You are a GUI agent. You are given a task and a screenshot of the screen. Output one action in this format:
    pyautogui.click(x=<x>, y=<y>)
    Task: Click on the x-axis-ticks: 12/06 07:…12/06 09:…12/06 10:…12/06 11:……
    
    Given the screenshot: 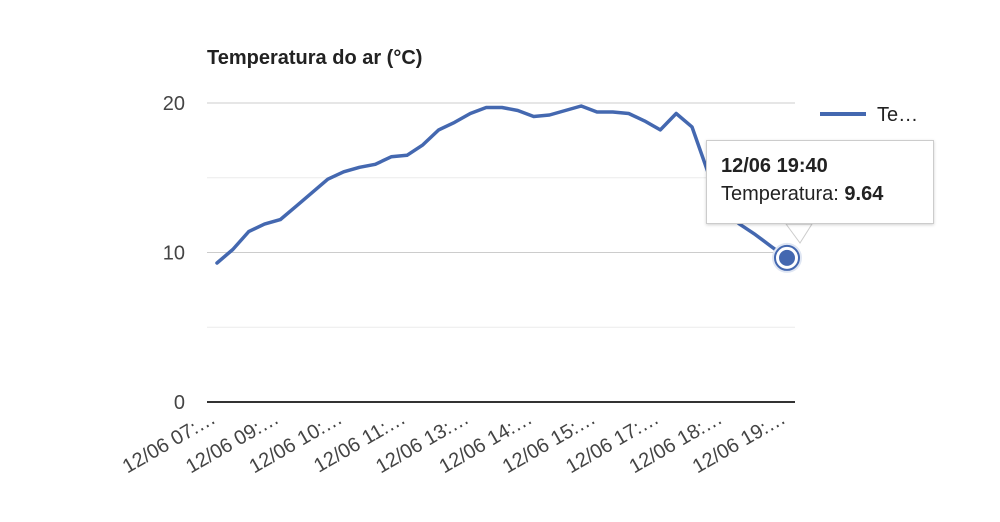 What is the action you would take?
    pyautogui.click(x=454, y=442)
    